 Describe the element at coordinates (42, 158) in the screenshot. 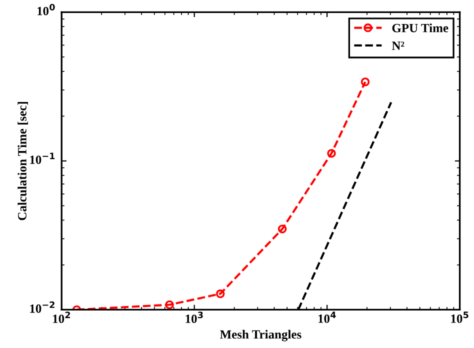

I see `y-tick-label: 10$^{−1}$` at that location.